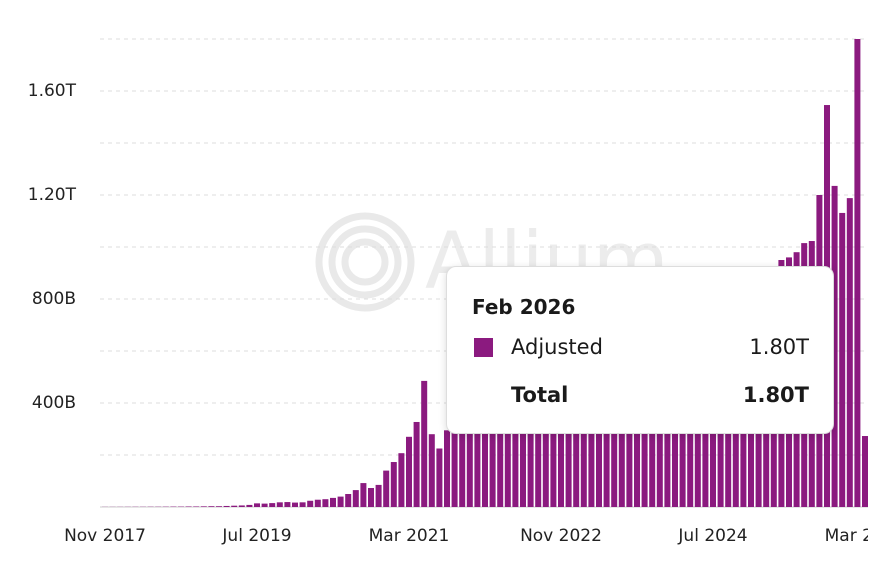 The height and width of the screenshot is (578, 894). What do you see at coordinates (775, 395) in the screenshot?
I see `tooltip-total-value: 1.80T` at bounding box center [775, 395].